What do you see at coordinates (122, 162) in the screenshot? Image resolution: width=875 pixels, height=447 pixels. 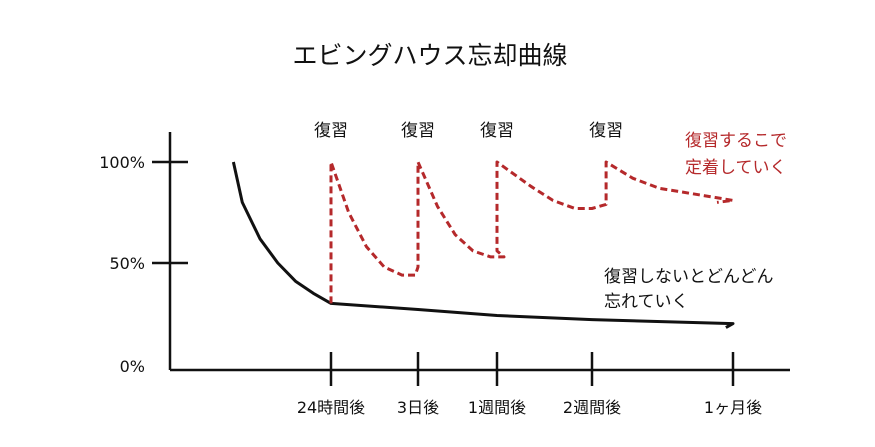 I see `y-tick-label-100: 100%` at bounding box center [122, 162].